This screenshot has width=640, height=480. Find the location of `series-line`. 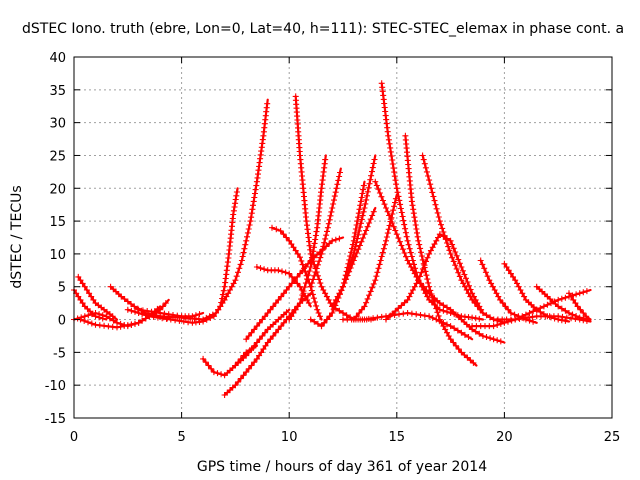

series-line is located at coordinates (441, 250).